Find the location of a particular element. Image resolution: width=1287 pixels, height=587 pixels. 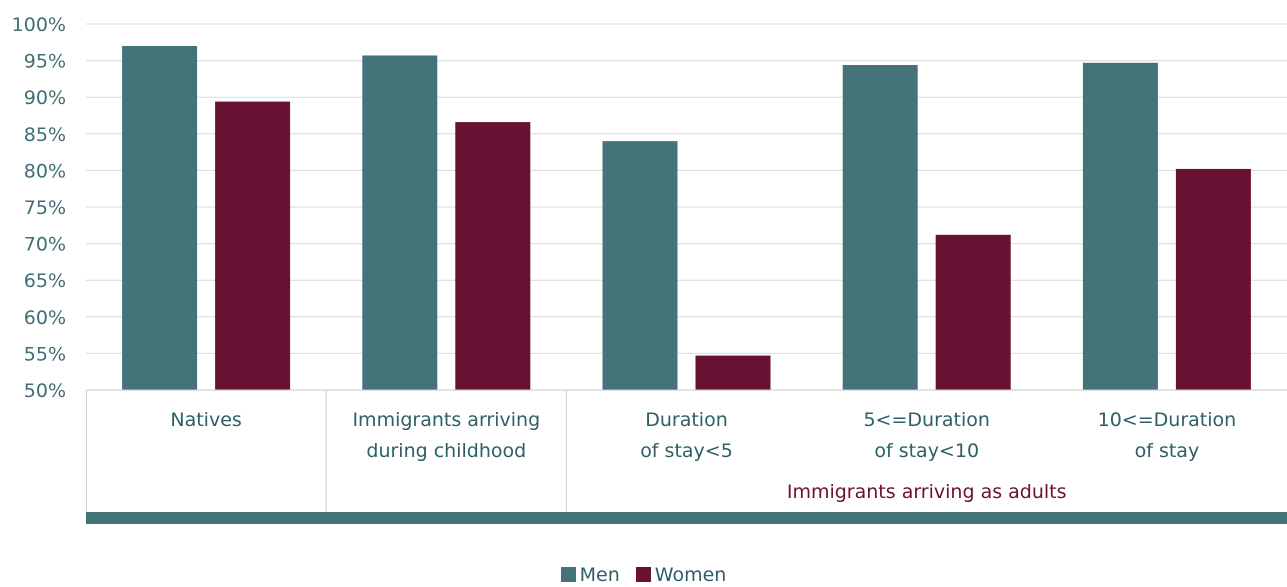

category-label: of stay is located at coordinates (1167, 451).